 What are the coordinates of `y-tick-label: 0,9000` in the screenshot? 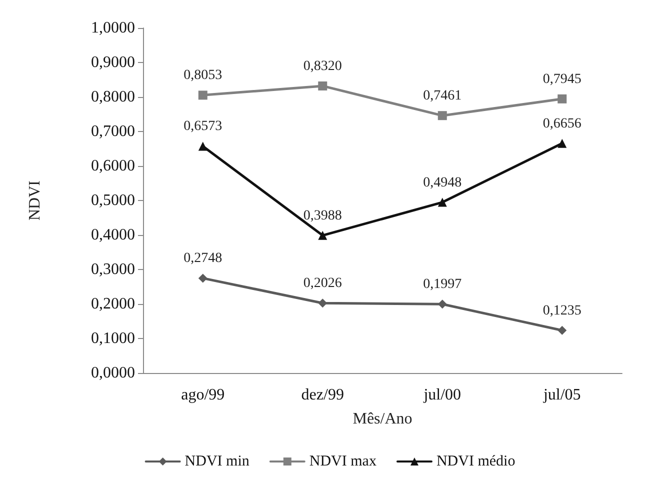 It's located at (113, 62).